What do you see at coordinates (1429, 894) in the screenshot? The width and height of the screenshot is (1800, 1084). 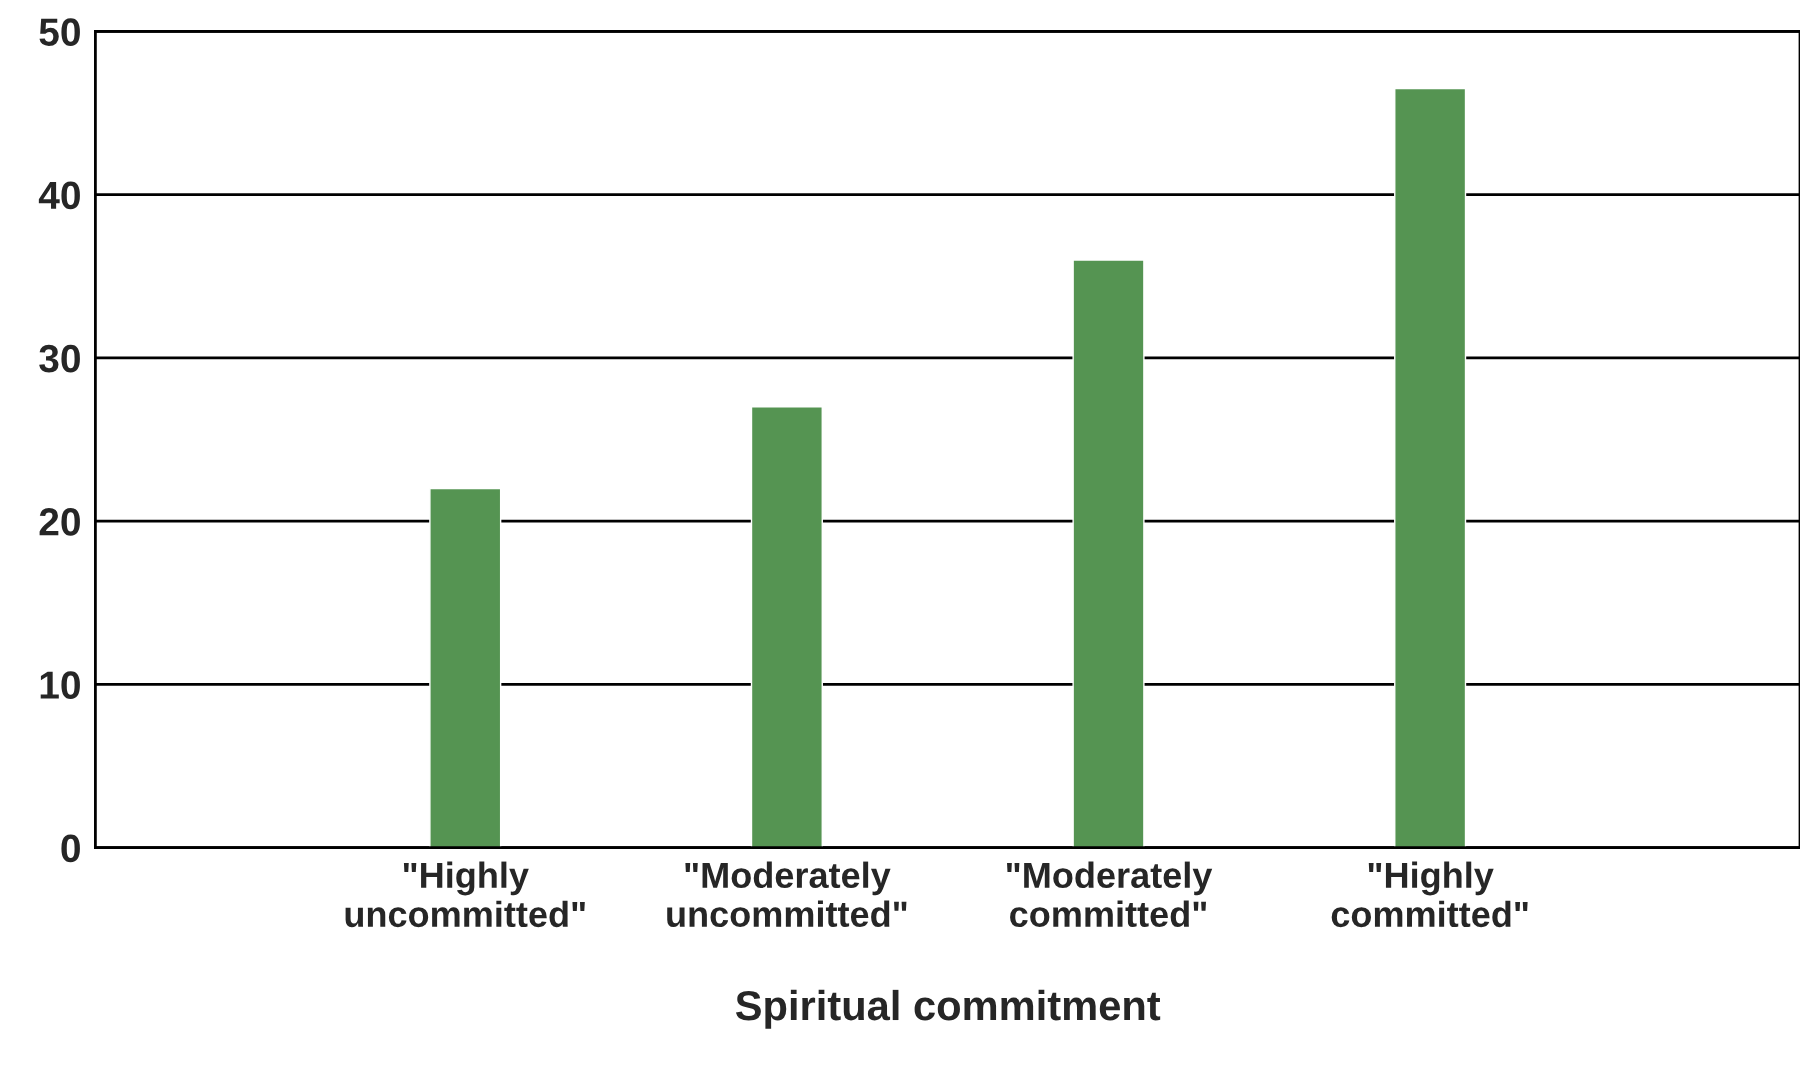 I see `x-tick-label: "Highly committed"` at bounding box center [1429, 894].